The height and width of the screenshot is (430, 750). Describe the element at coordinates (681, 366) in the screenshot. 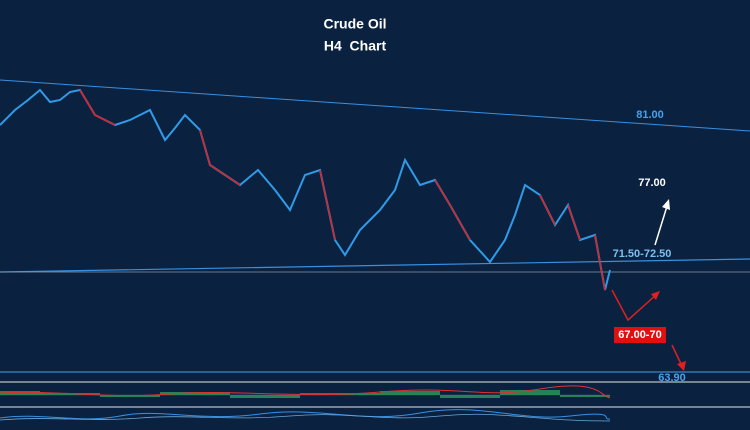

I see `down-arrow-head` at that location.